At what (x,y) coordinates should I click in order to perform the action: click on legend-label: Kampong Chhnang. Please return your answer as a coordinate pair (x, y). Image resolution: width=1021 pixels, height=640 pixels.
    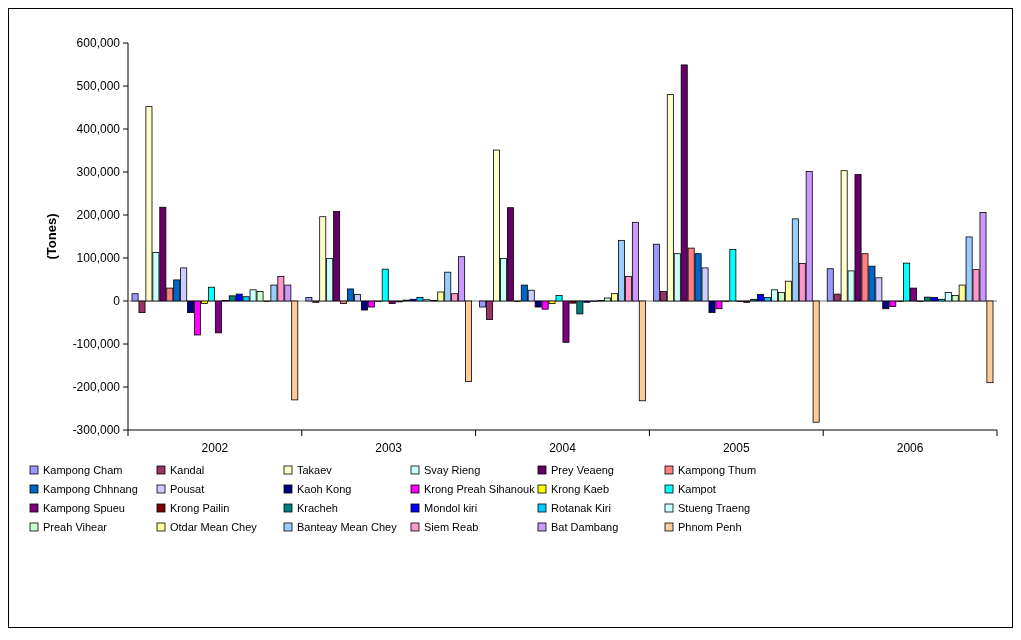
    Looking at the image, I should click on (90, 488).